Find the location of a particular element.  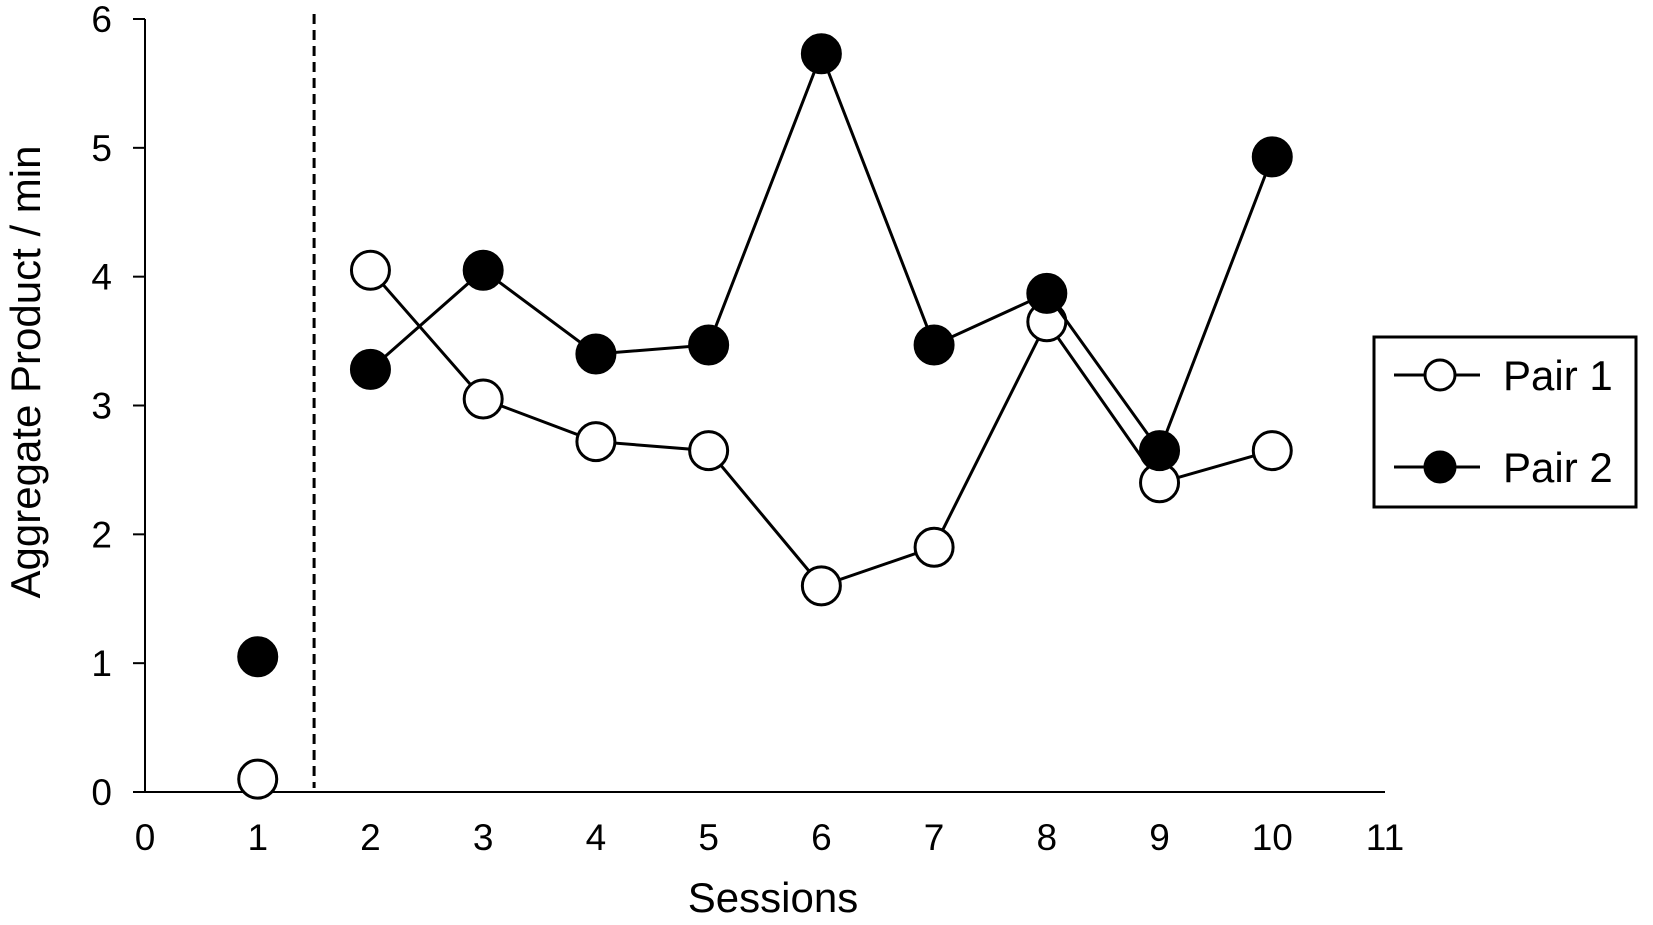

y-tick-label: 1 is located at coordinates (101, 663).